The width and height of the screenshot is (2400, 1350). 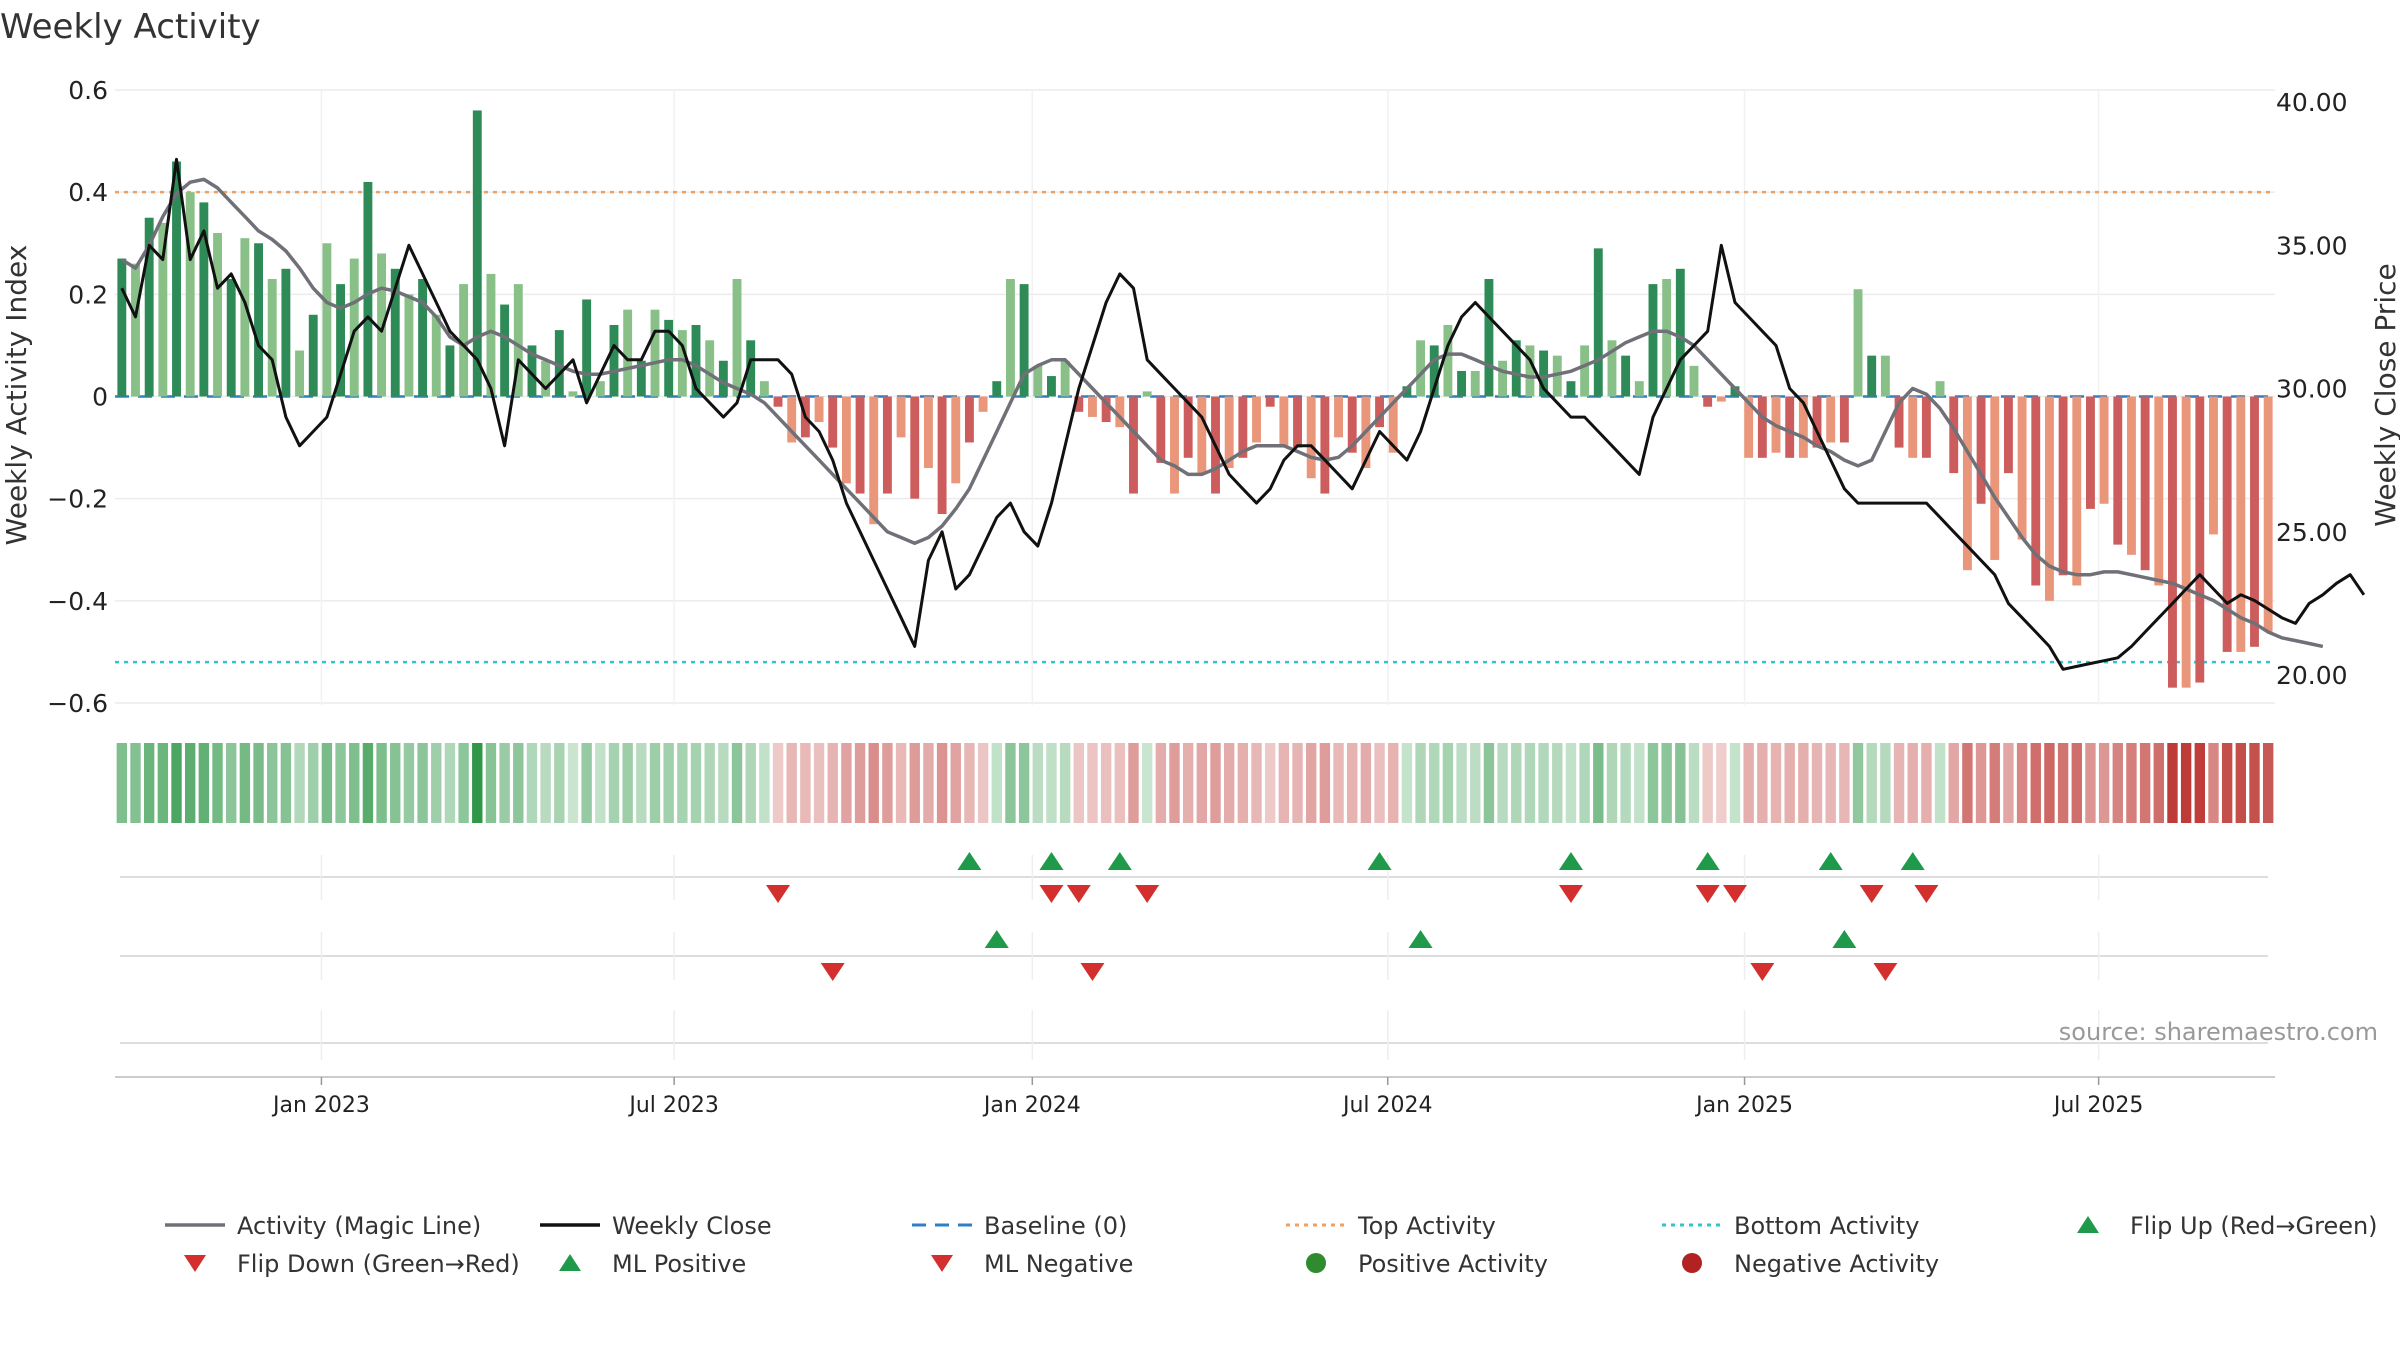 What do you see at coordinates (1420, 939) in the screenshot?
I see `ml-positive-marker` at bounding box center [1420, 939].